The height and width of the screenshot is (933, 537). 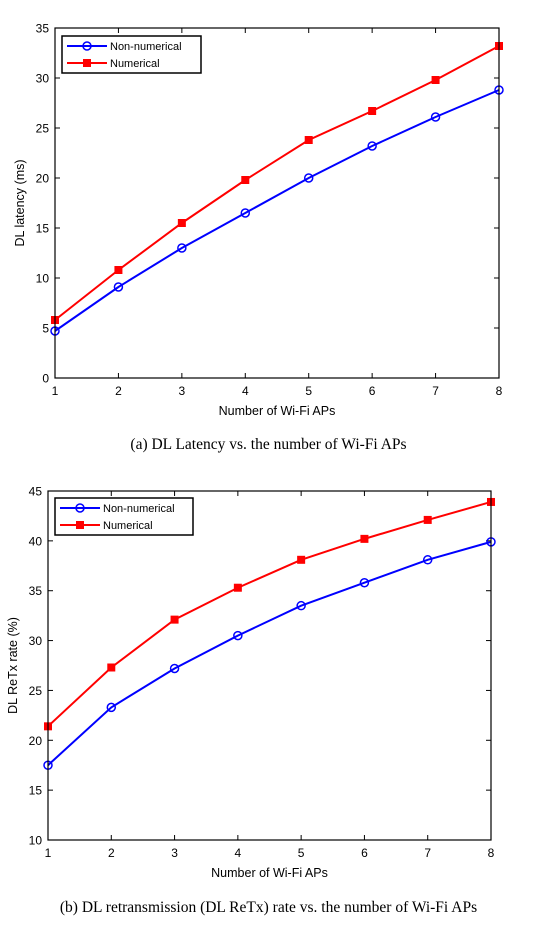 What do you see at coordinates (45, 329) in the screenshot?
I see `y-tick-label: 5` at bounding box center [45, 329].